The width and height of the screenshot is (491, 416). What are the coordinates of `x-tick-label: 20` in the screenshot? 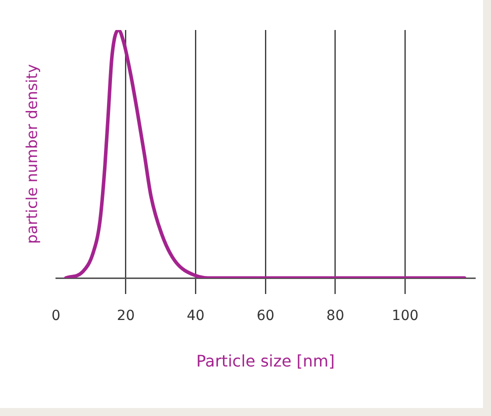 It's located at (125, 316).